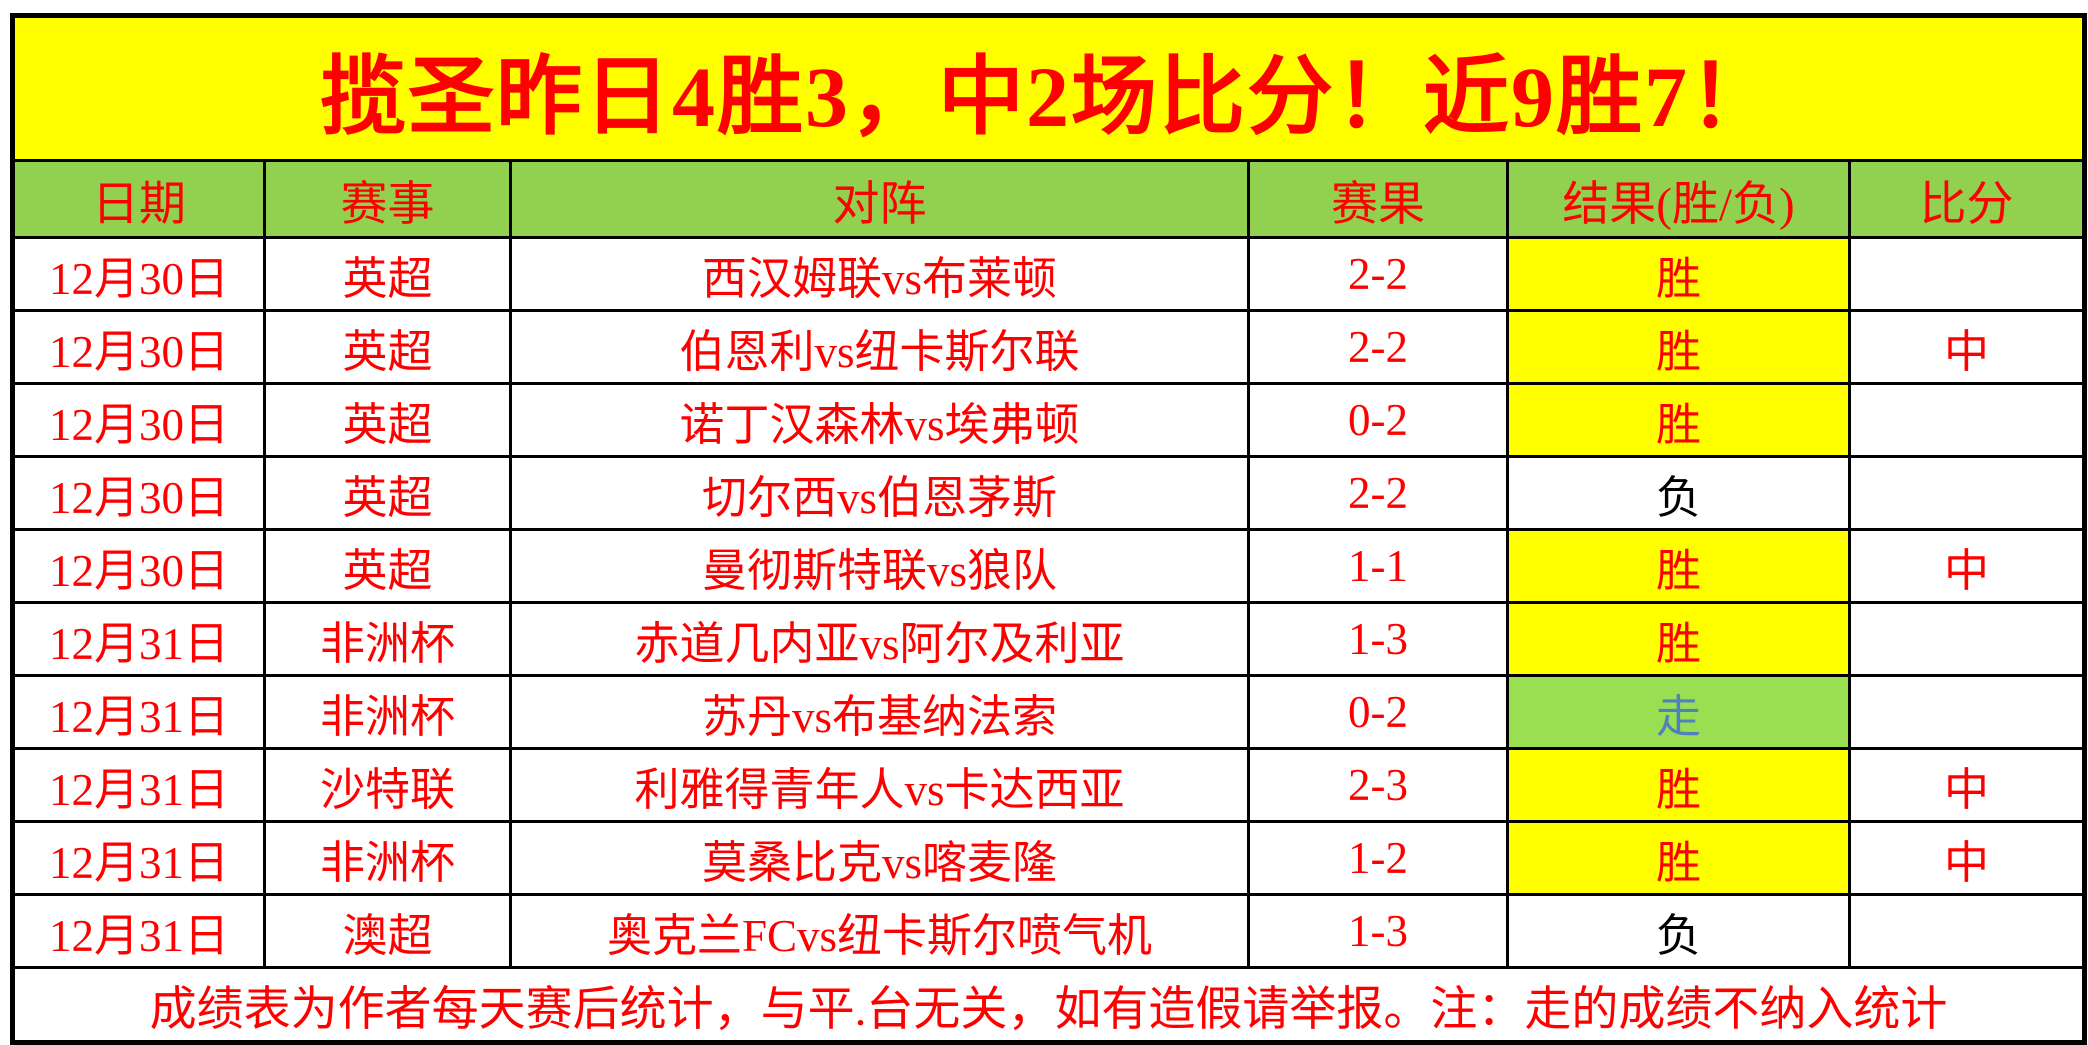 This screenshot has height=1045, width=2088. Describe the element at coordinates (387, 785) in the screenshot. I see `league-cell: 沙特联` at that location.